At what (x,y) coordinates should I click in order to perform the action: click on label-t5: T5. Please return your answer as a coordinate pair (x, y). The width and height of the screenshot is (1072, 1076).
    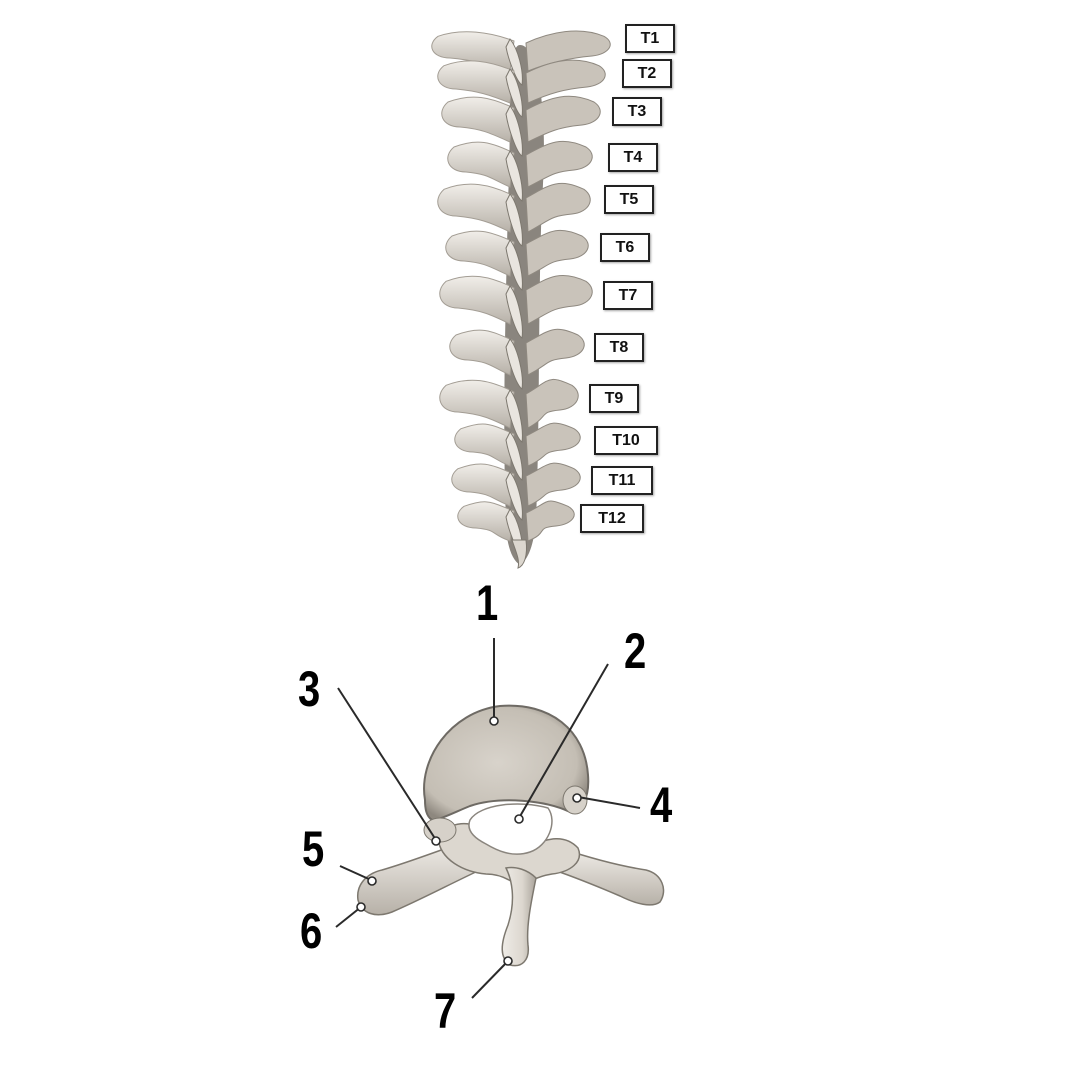
    Looking at the image, I should click on (629, 199).